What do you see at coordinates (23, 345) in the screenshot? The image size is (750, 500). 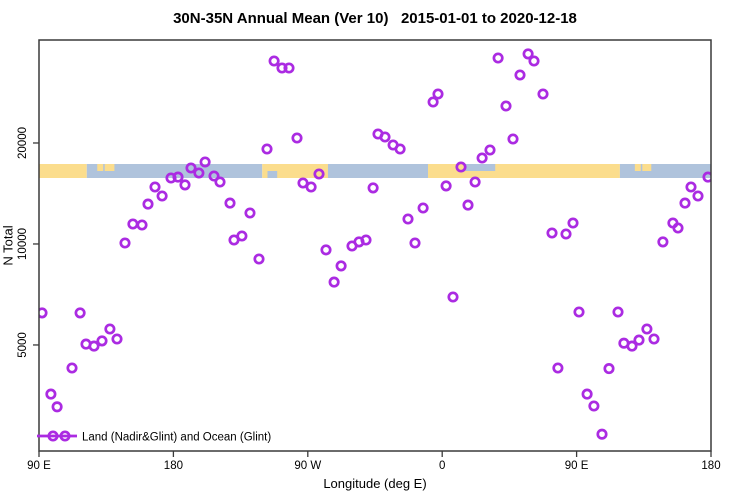 I see `y-tick-label: 5000` at bounding box center [23, 345].